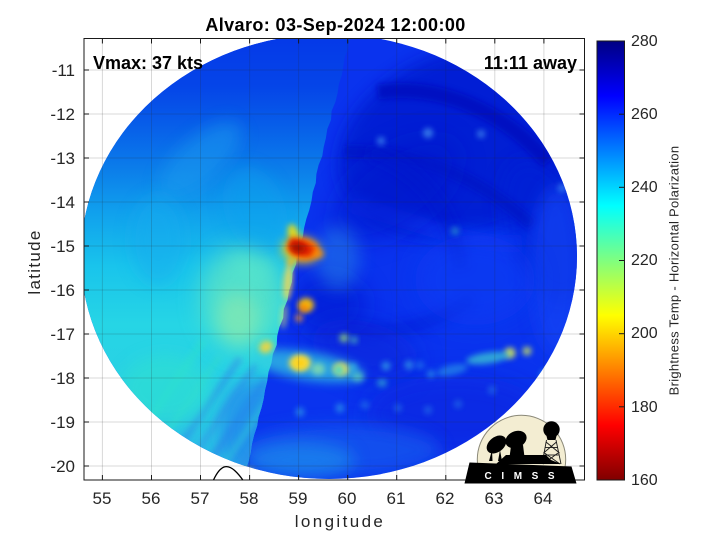  What do you see at coordinates (525, 476) in the screenshot?
I see `svg-text: CIMSS` at bounding box center [525, 476].